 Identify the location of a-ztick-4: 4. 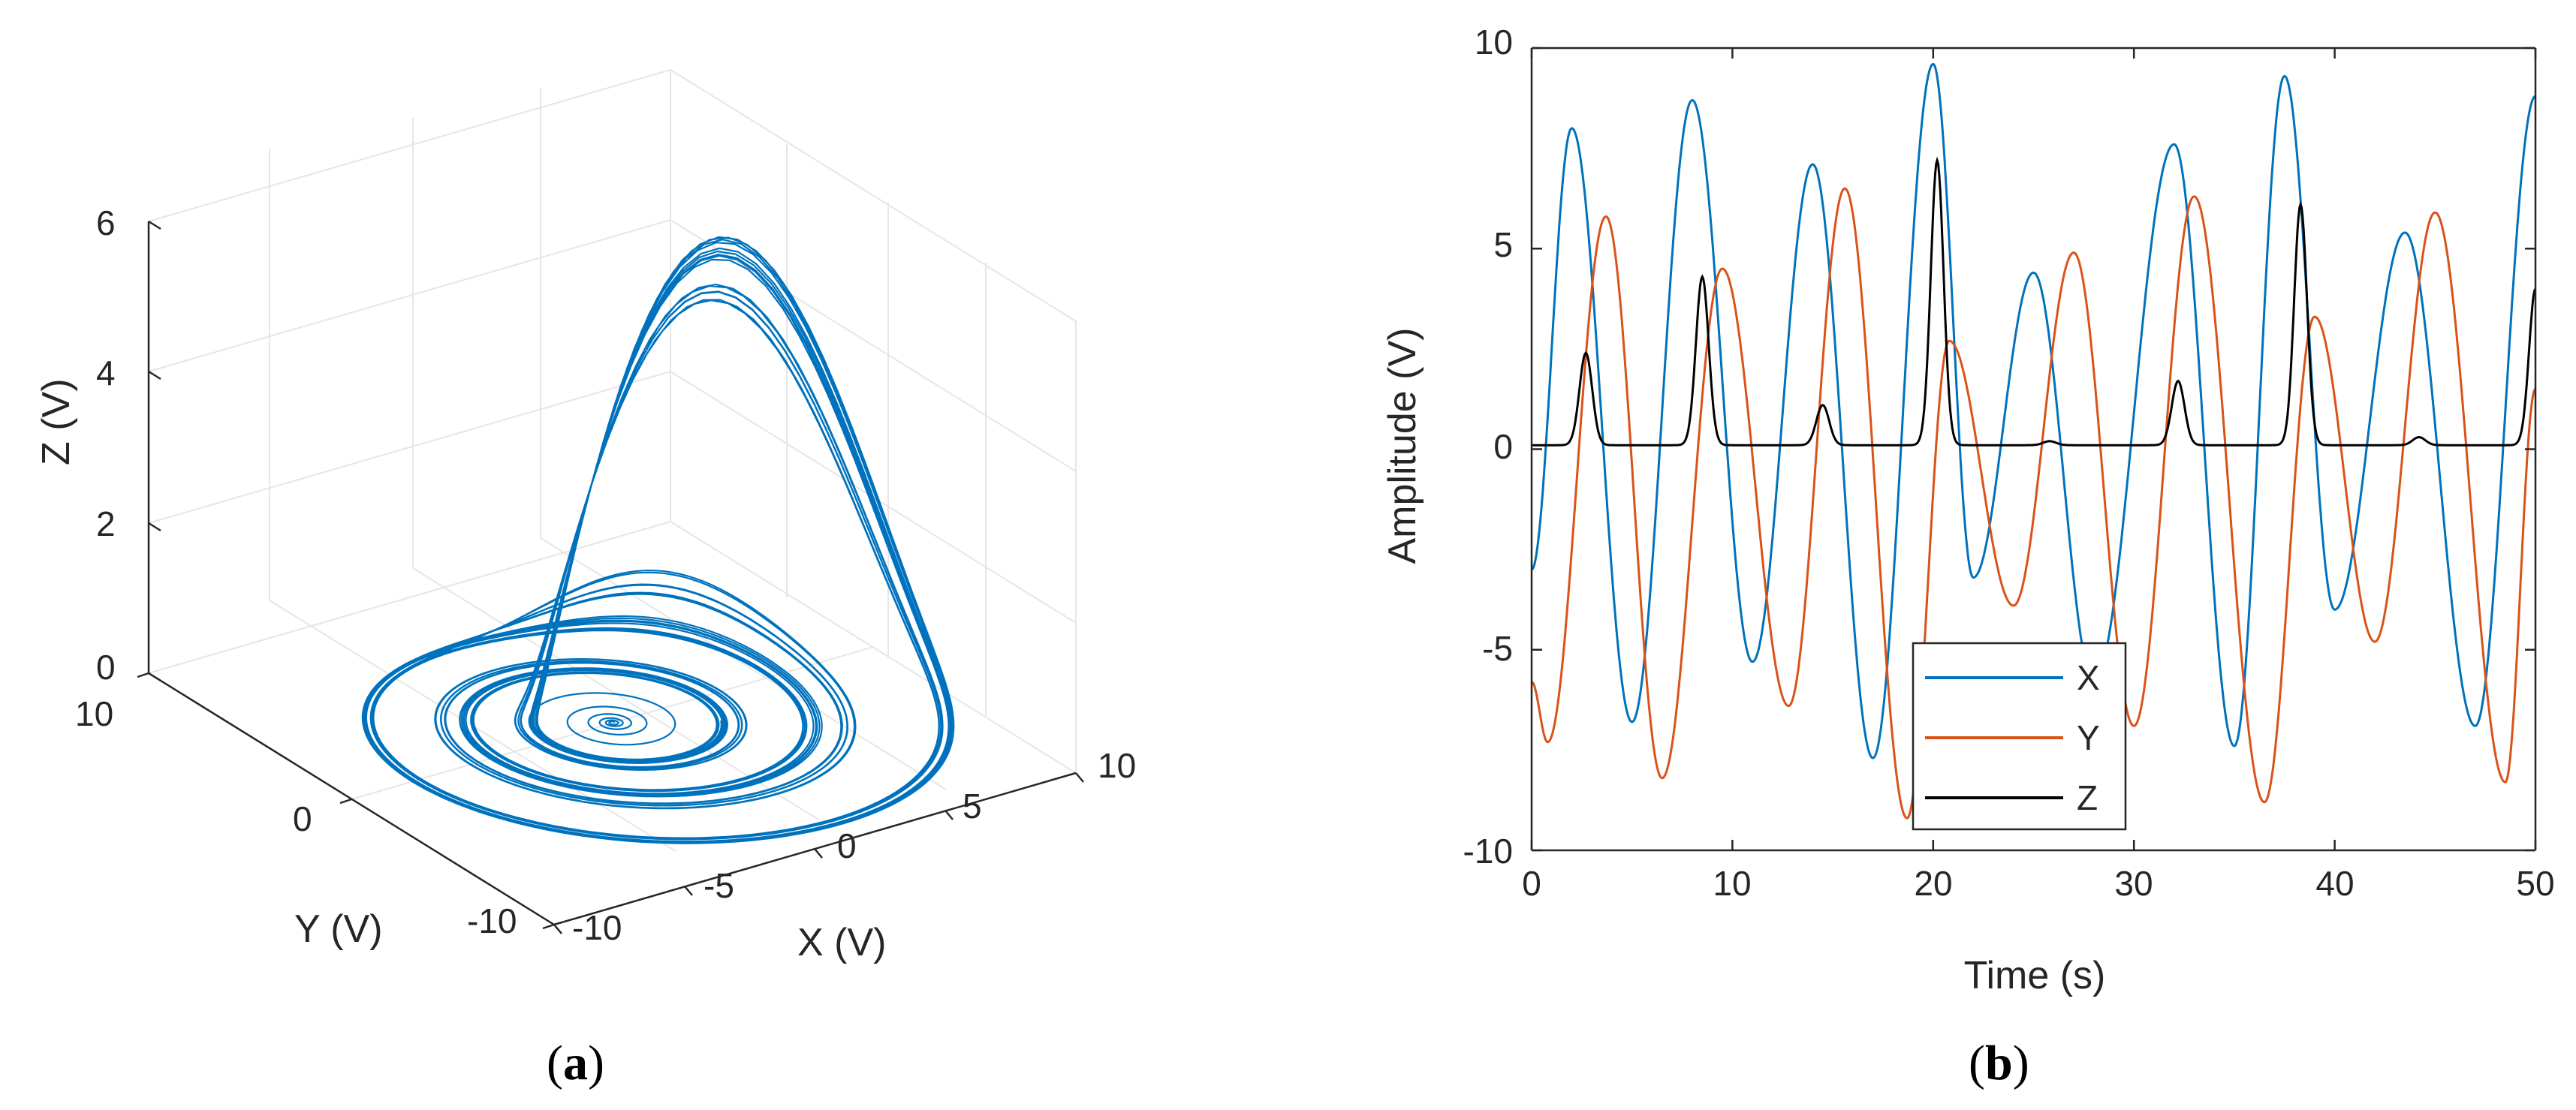
(106, 373).